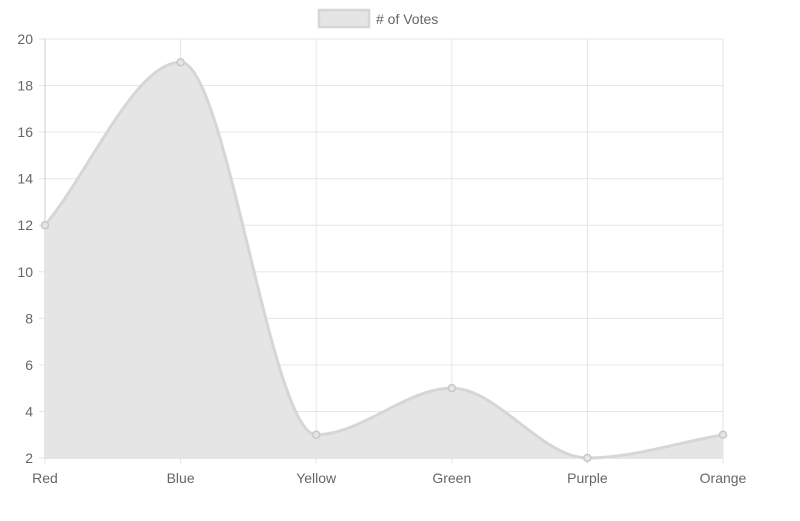 Image resolution: width=800 pixels, height=521 pixels. I want to click on legend: # of Votes, so click(377, 18).